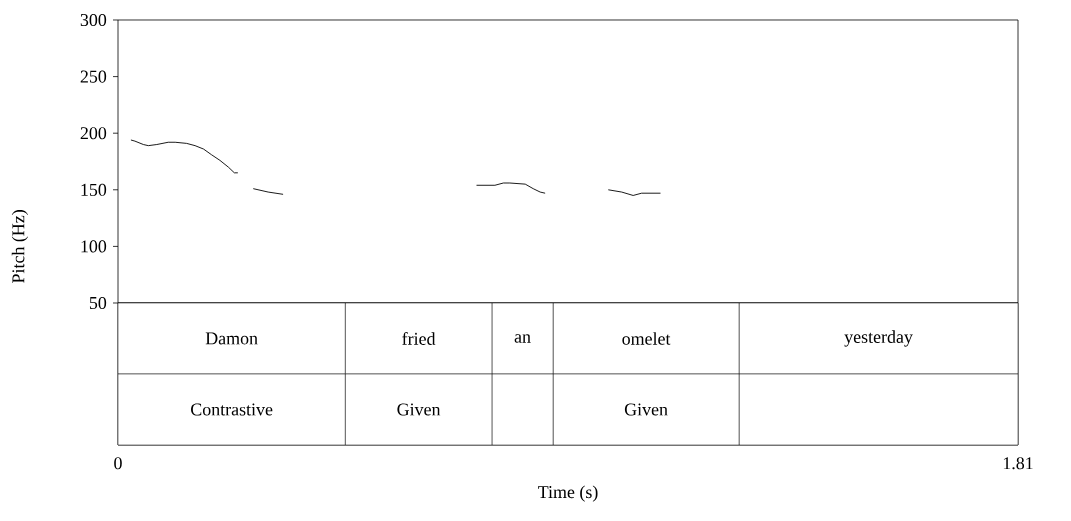 The width and height of the screenshot is (1071, 521). I want to click on y-tick-label: 300, so click(93, 20).